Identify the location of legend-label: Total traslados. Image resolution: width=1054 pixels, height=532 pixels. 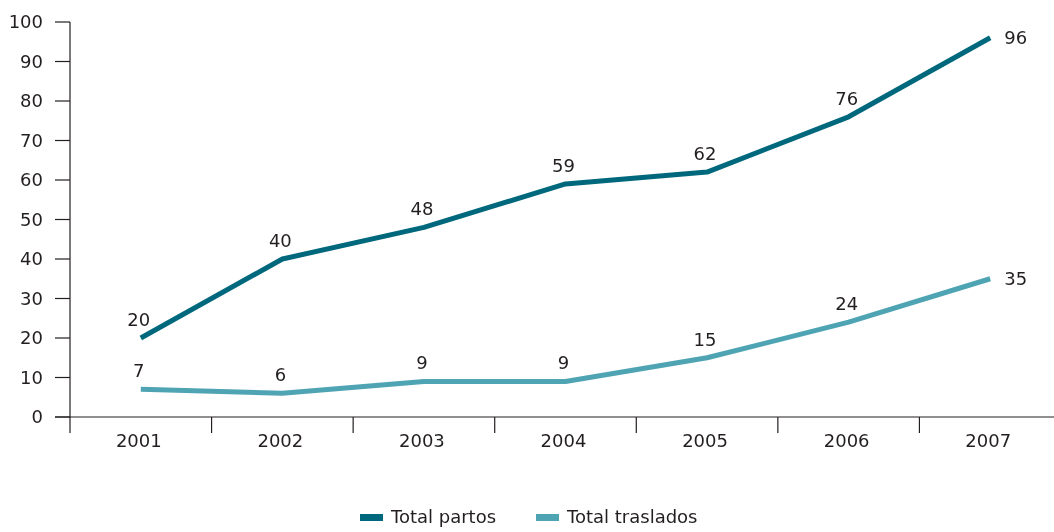
(632, 517).